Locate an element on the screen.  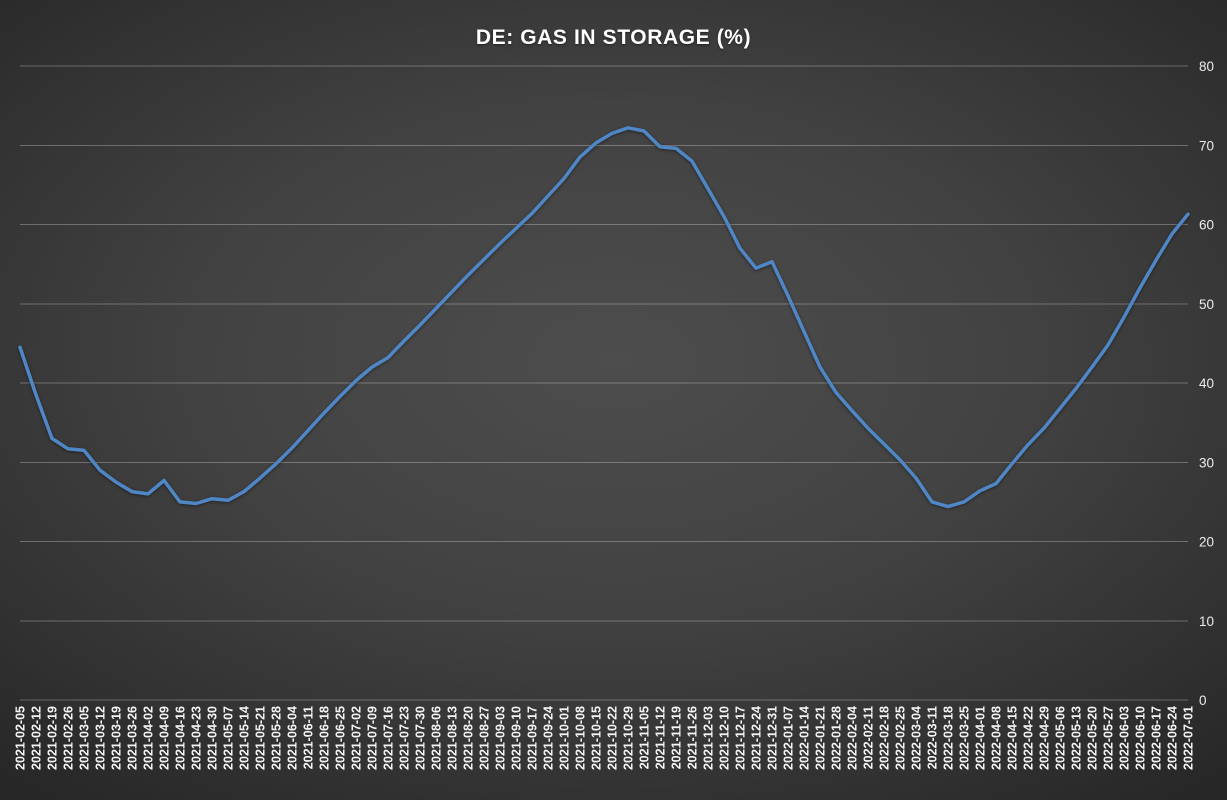
x-axis-tick-label: 2022-06-10 is located at coordinates (1141, 738).